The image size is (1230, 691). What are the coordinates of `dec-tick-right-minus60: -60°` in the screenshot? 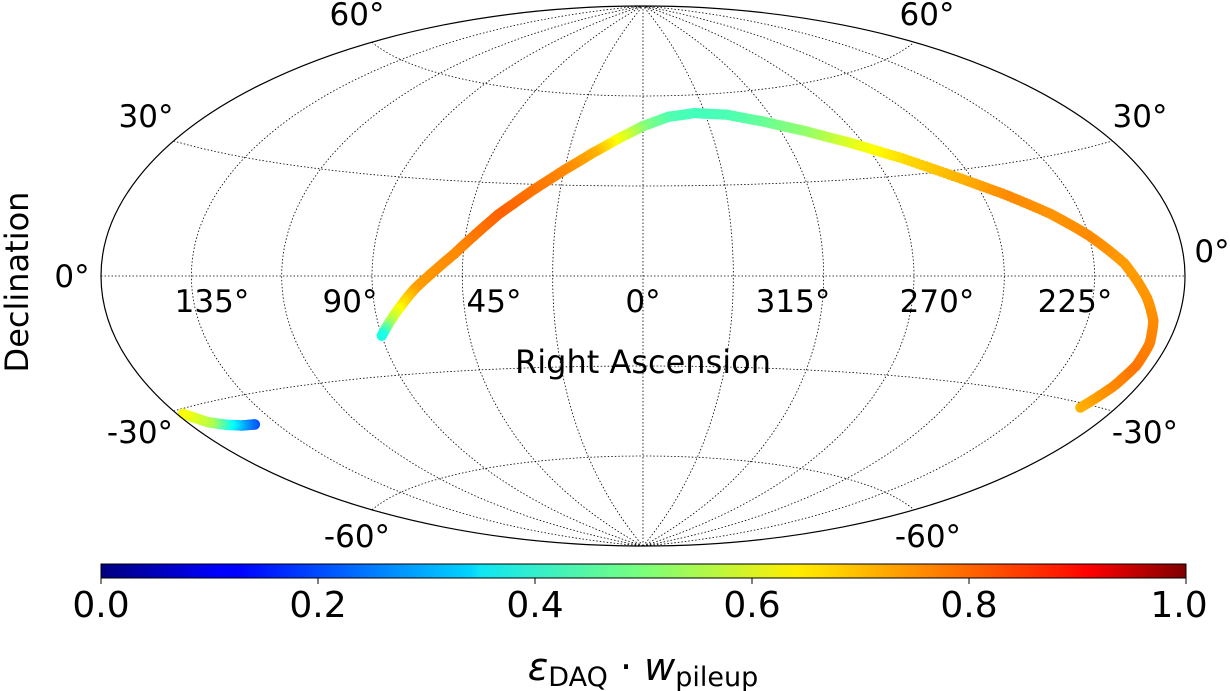 It's located at (928, 537).